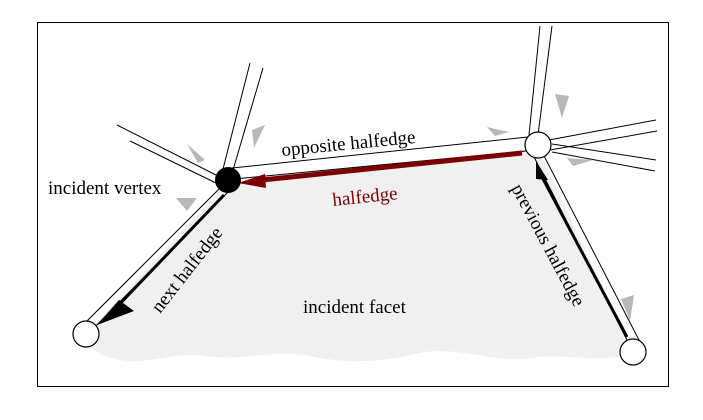 The width and height of the screenshot is (703, 420). I want to click on incident-facet-label: incident facet, so click(355, 307).